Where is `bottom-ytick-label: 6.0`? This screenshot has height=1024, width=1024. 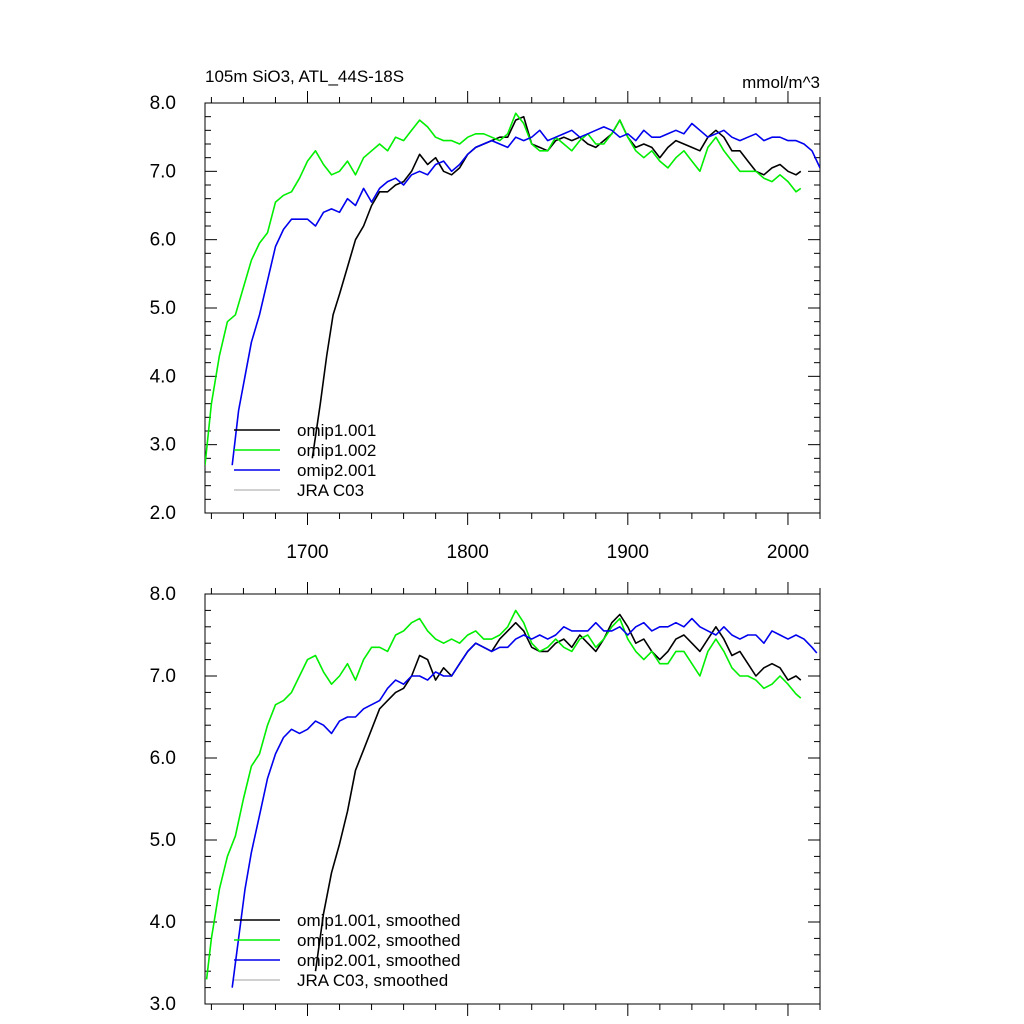
bottom-ytick-label: 6.0 is located at coordinates (163, 758).